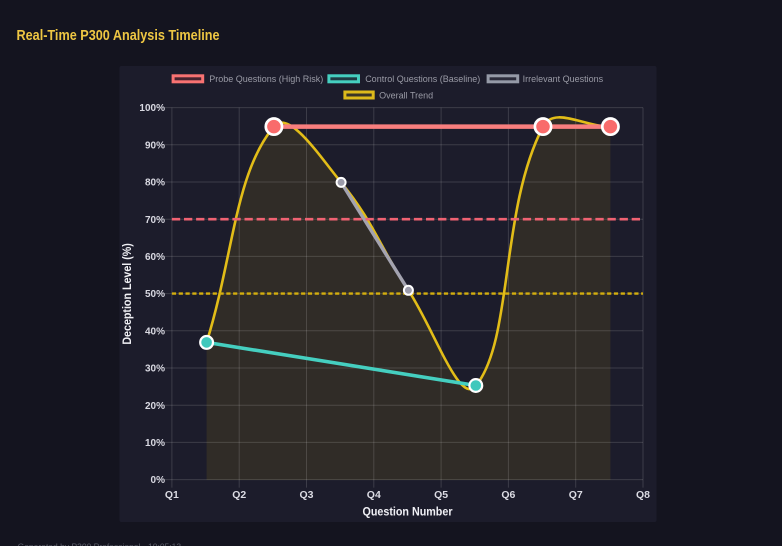  Describe the element at coordinates (155, 331) in the screenshot. I see `svg-text: 40%` at that location.